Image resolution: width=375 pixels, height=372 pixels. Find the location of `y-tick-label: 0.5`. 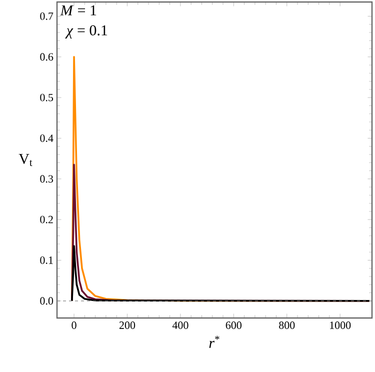

y-tick-label: 0.5 is located at coordinates (47, 98).